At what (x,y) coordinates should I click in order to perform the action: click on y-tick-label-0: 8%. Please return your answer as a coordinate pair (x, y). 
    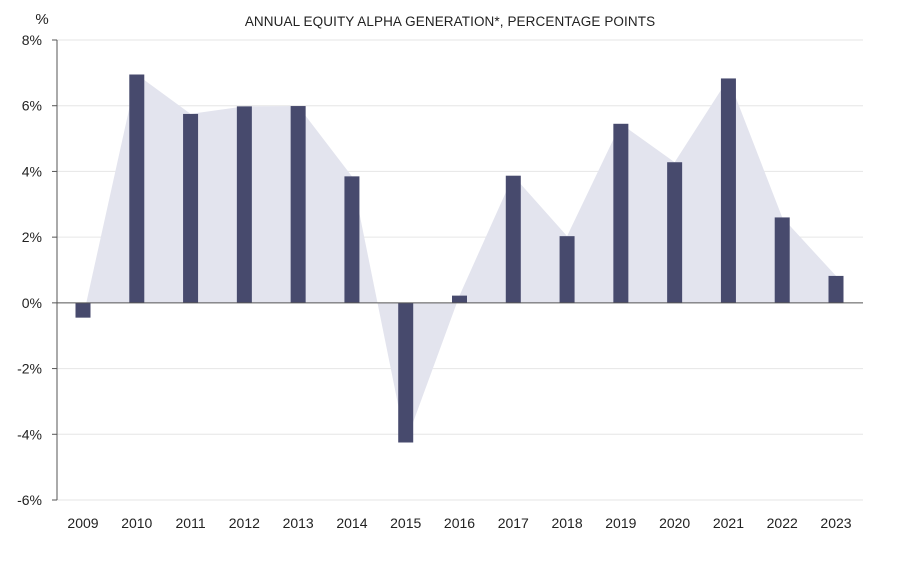
    Looking at the image, I should click on (32, 40).